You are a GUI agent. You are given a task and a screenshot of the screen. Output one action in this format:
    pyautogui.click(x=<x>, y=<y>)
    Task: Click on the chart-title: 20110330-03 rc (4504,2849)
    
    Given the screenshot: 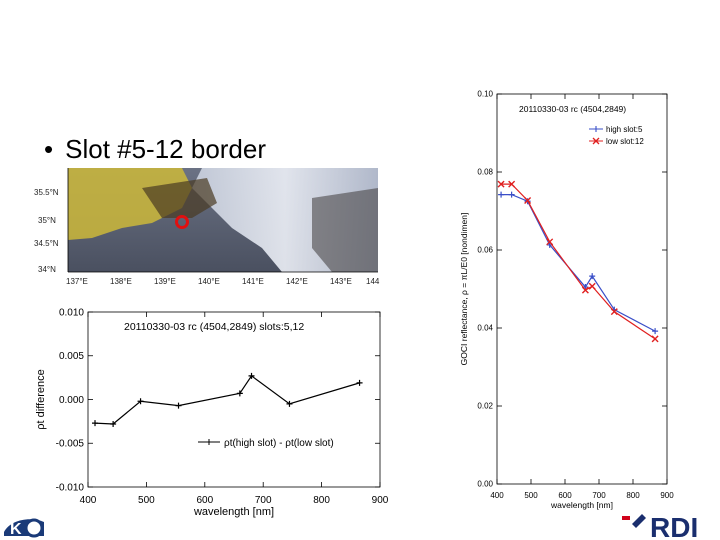 What is the action you would take?
    pyautogui.click(x=572, y=109)
    